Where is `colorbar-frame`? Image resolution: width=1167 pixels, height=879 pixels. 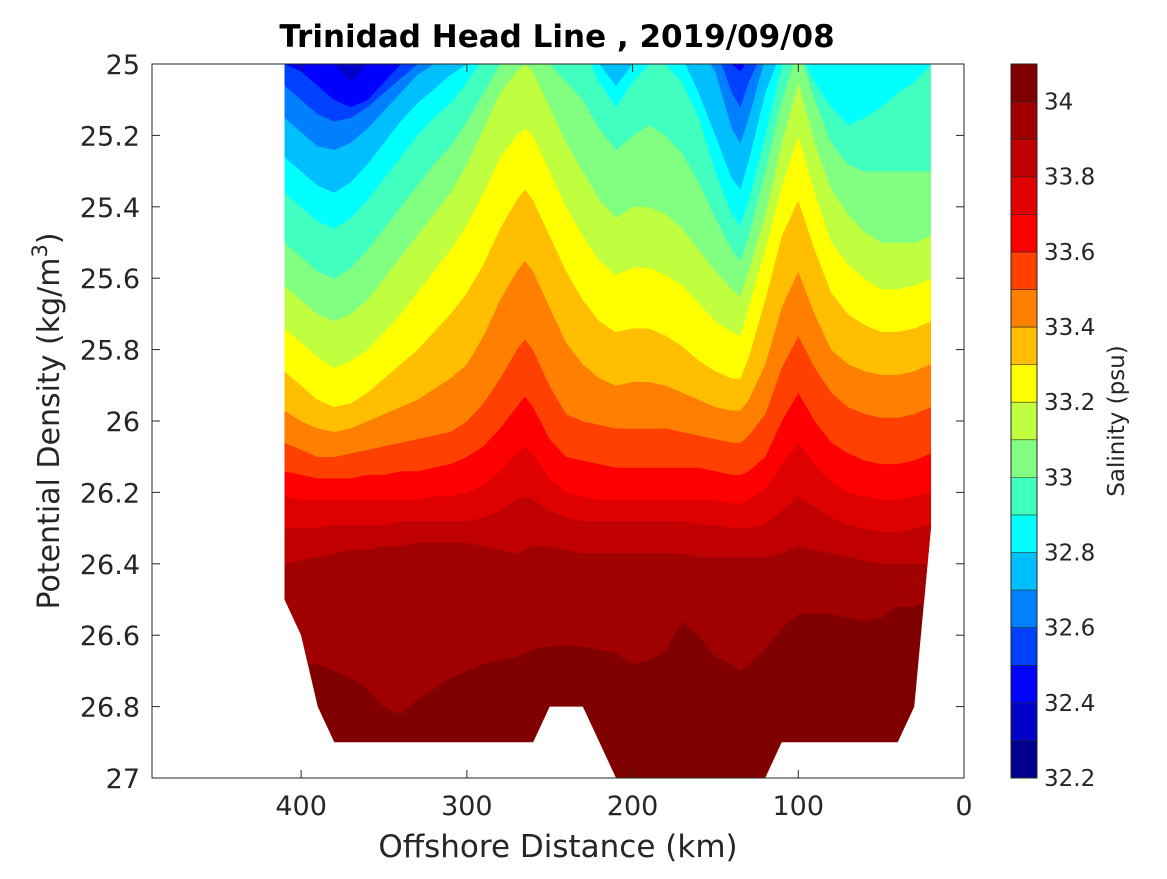
colorbar-frame is located at coordinates (1024, 421).